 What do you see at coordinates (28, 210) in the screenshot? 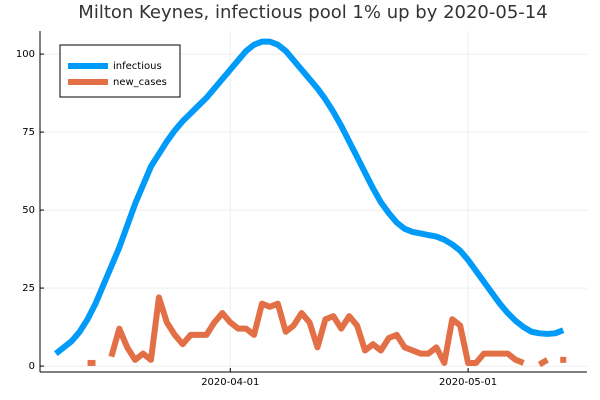
I see `y-tick-label: 50` at bounding box center [28, 210].